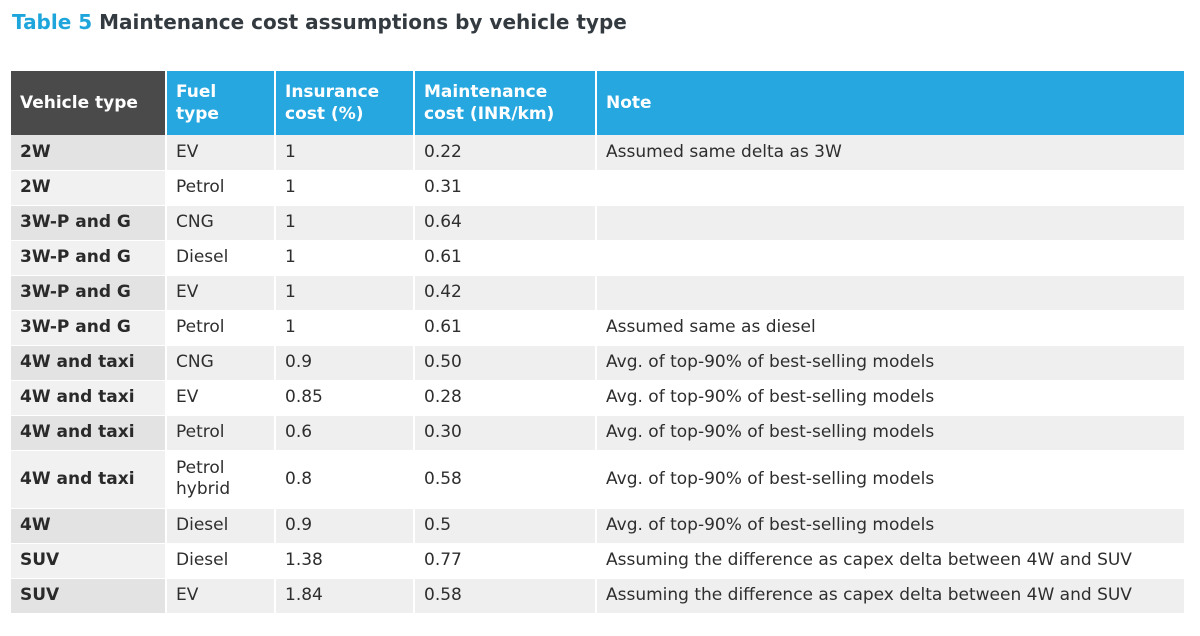 This screenshot has width=1200, height=636. What do you see at coordinates (505, 561) in the screenshot?
I see `maintenance-cost-cell: 0.77` at bounding box center [505, 561].